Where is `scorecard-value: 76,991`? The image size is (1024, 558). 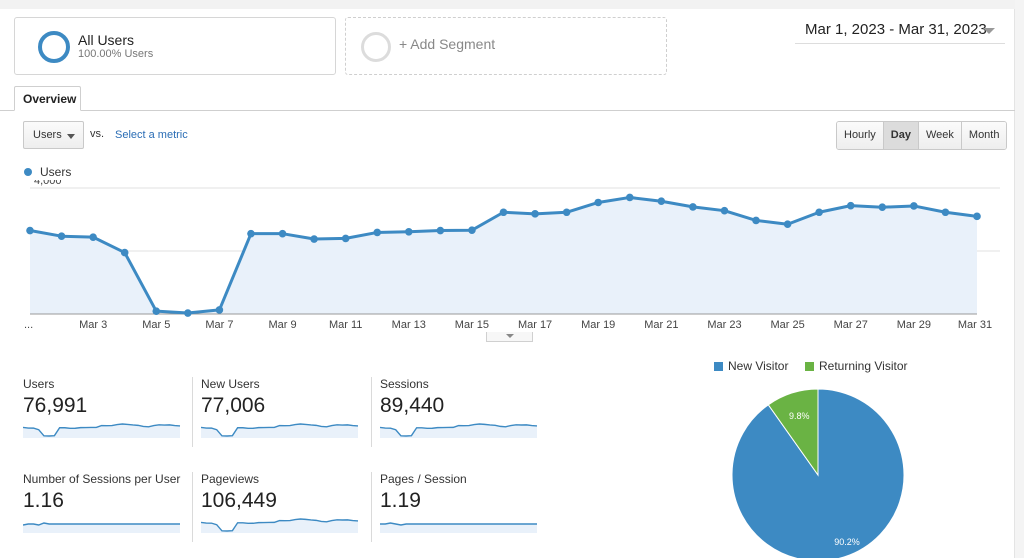
scorecard-value: 76,991 is located at coordinates (55, 405).